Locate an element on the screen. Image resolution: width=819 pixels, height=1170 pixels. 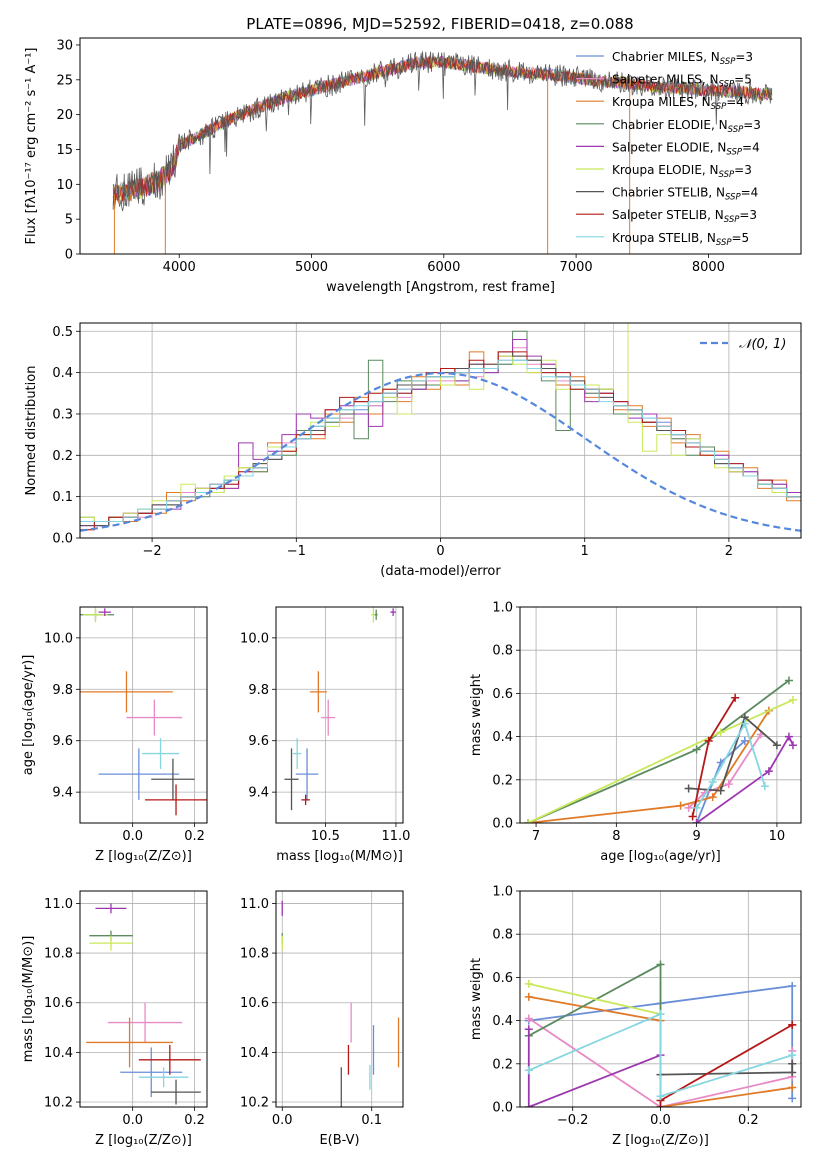
x-tick-label: 11.0 is located at coordinates (395, 836).